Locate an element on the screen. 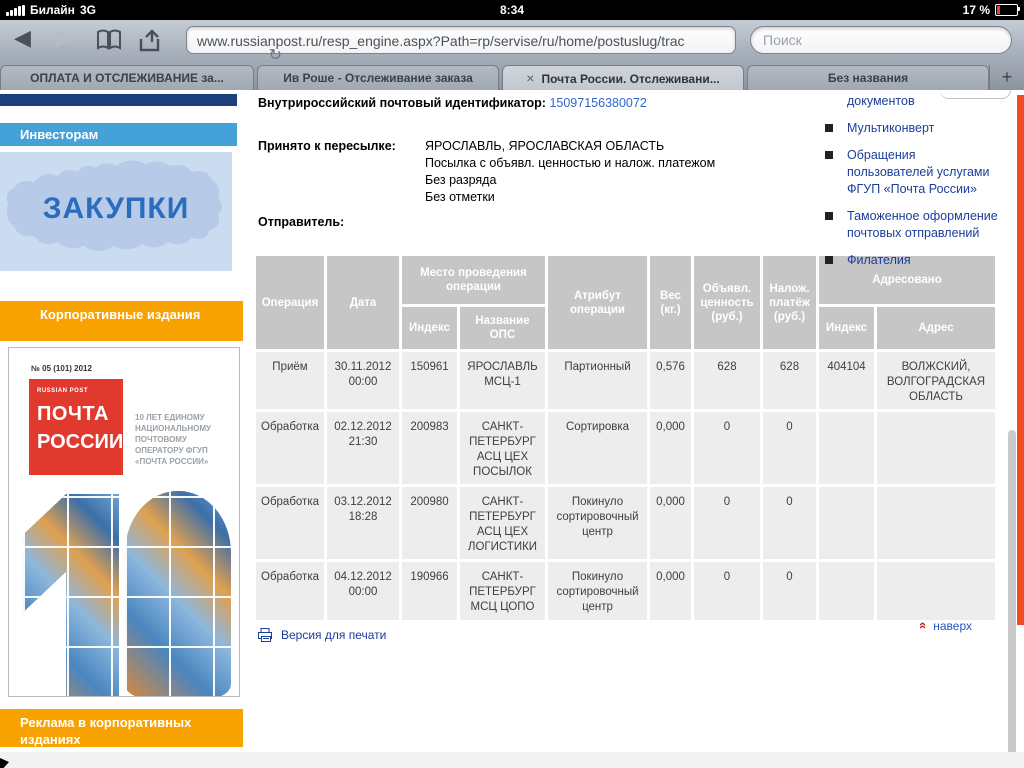  col-addr-index: Индекс is located at coordinates (846, 328).